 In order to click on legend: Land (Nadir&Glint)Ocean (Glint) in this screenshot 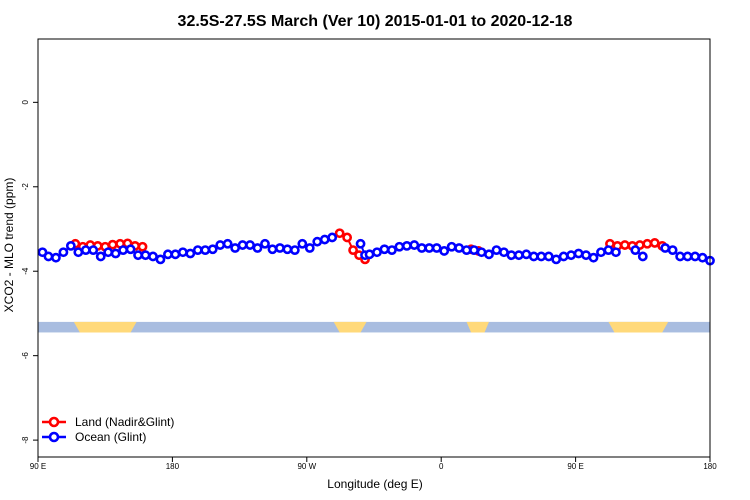, I will do `click(108, 429)`.